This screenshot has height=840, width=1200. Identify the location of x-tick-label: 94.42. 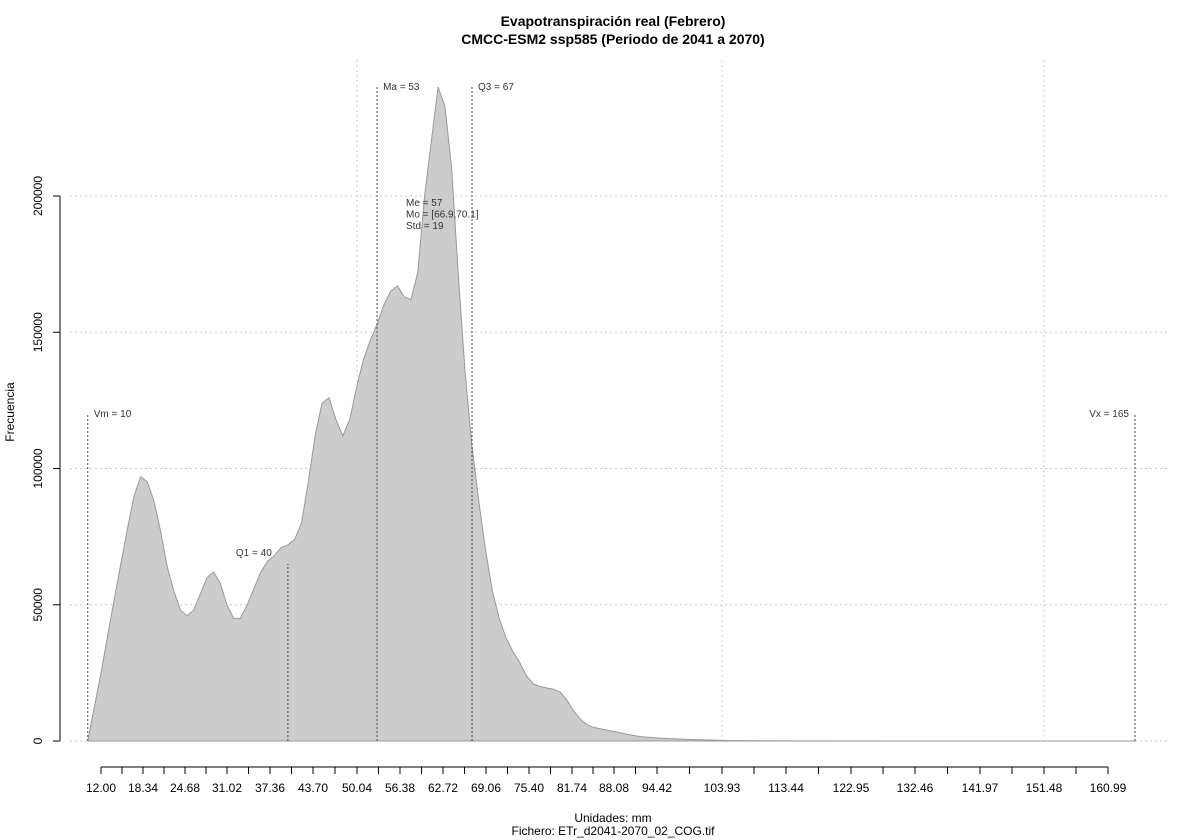
(657, 788).